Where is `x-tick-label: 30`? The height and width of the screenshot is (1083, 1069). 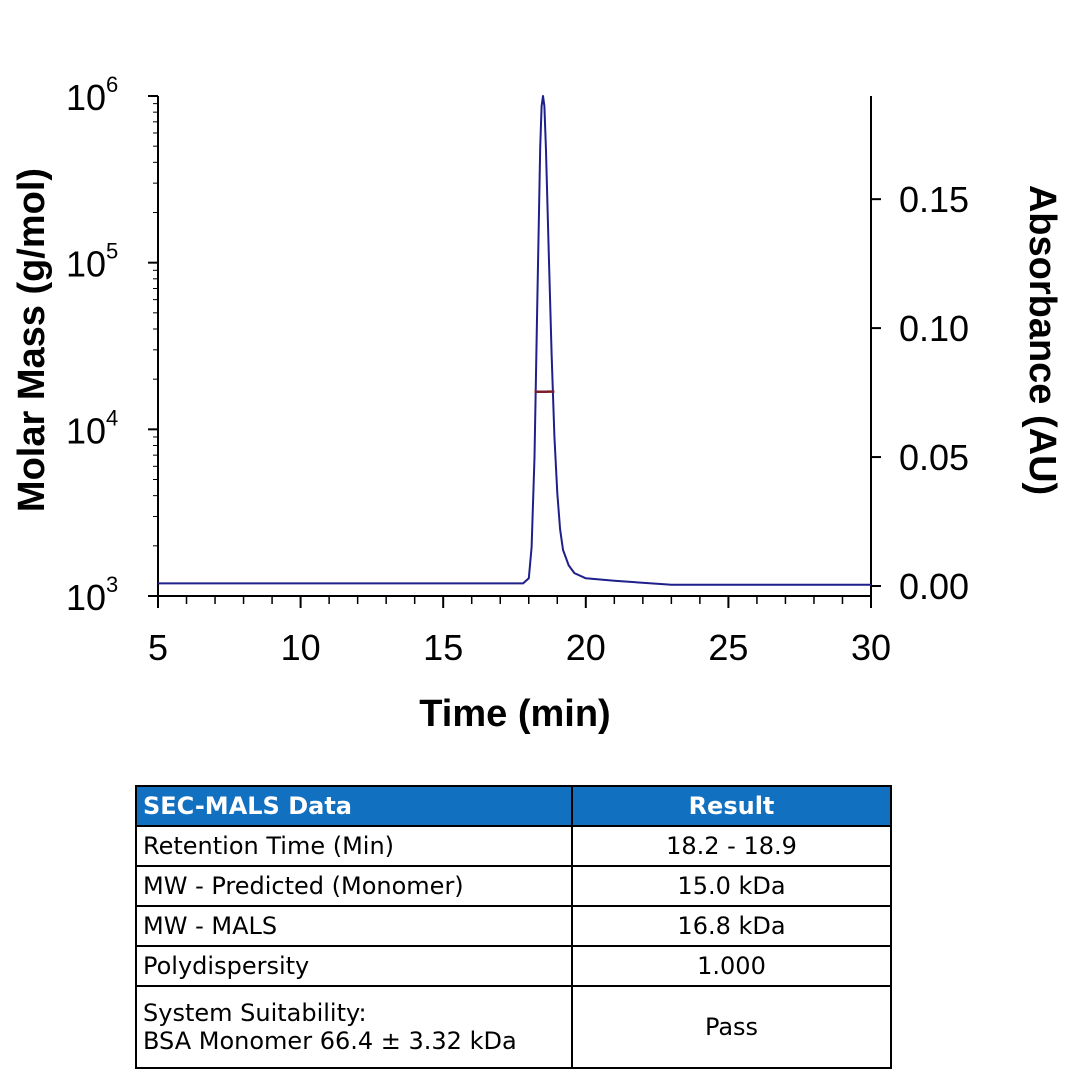 x-tick-label: 30 is located at coordinates (871, 647).